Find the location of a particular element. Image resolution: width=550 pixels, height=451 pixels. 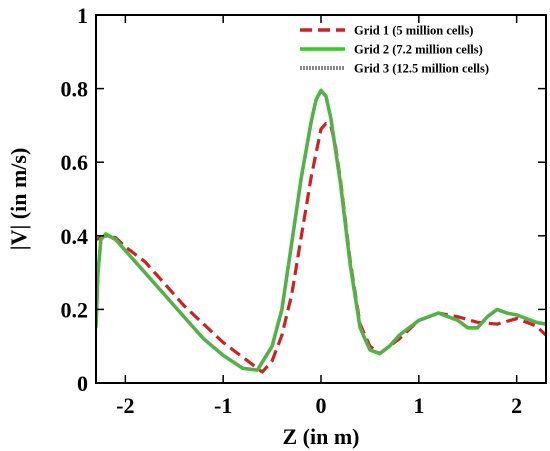

x-tick-label: 0 is located at coordinates (321, 405).